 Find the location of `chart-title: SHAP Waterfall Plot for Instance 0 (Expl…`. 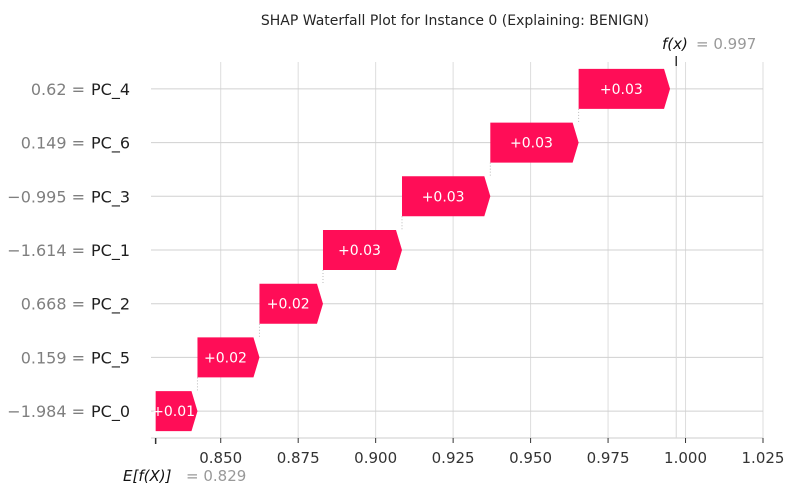

chart-title: SHAP Waterfall Plot for Instance 0 (Expl… is located at coordinates (455, 21).